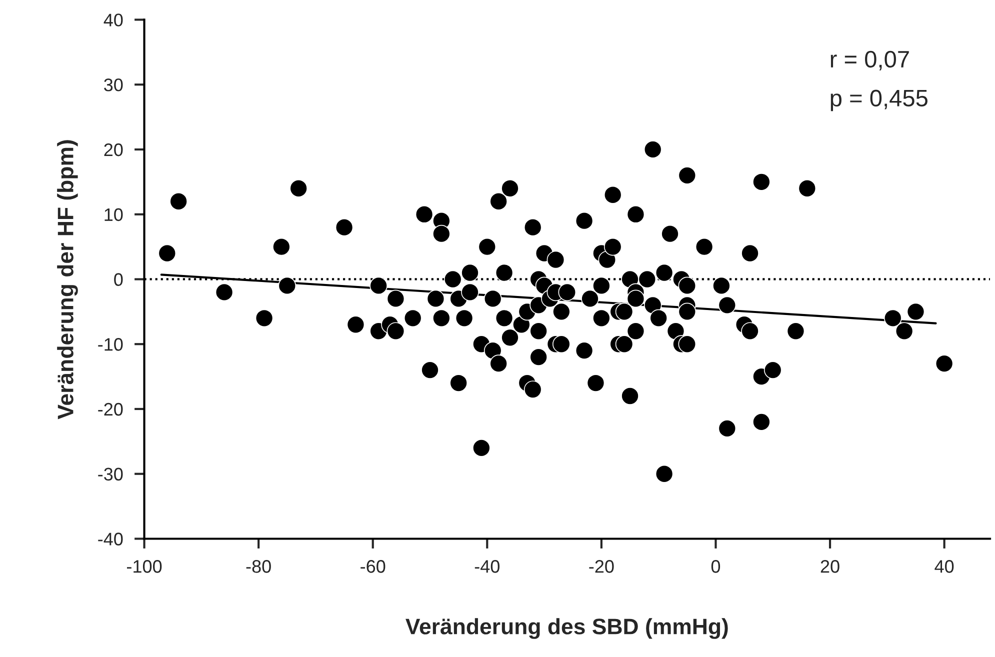 This screenshot has height=657, width=995. I want to click on x-axis-title: Veränderung des SBD (mmHg), so click(567, 628).